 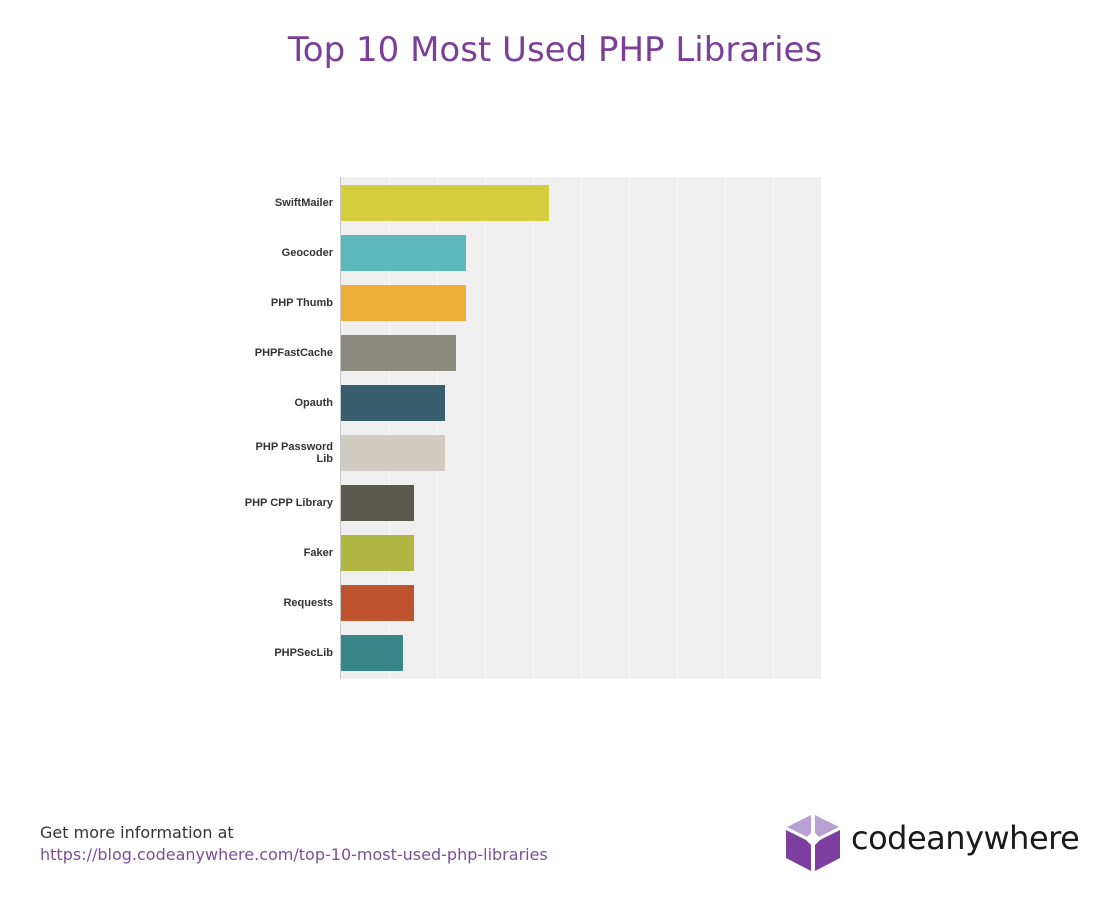 I want to click on category-label-line: Faker, so click(x=318, y=553).